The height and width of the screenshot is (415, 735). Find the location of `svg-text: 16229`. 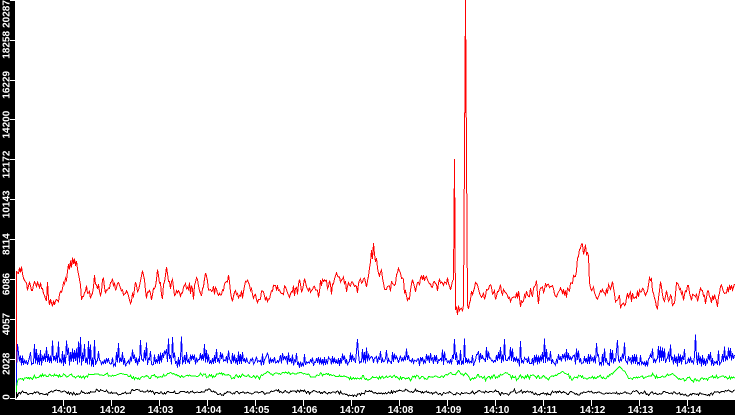

svg-text: 16229 is located at coordinates (7, 84).